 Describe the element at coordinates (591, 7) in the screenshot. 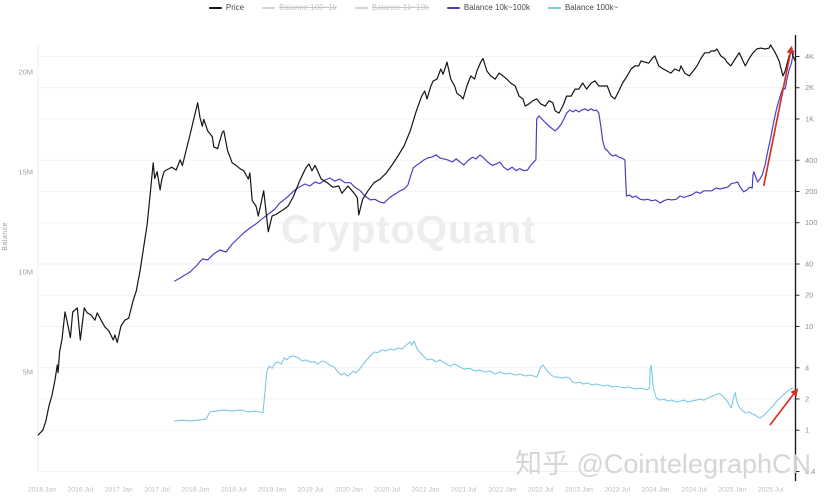

I see `legend-item-label: Balance 100k~` at that location.